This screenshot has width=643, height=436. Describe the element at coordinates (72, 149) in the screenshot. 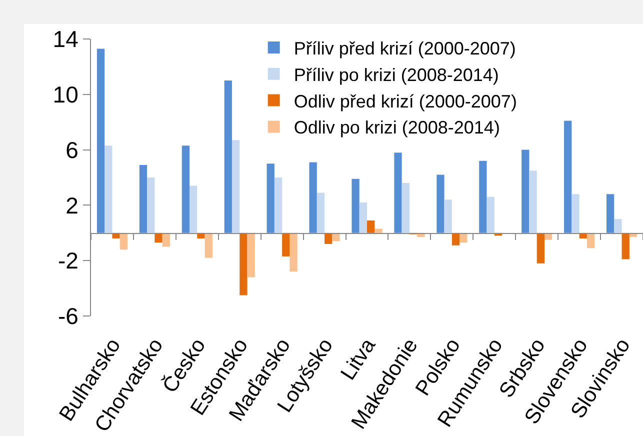

I see `y-tick-label: 6` at that location.